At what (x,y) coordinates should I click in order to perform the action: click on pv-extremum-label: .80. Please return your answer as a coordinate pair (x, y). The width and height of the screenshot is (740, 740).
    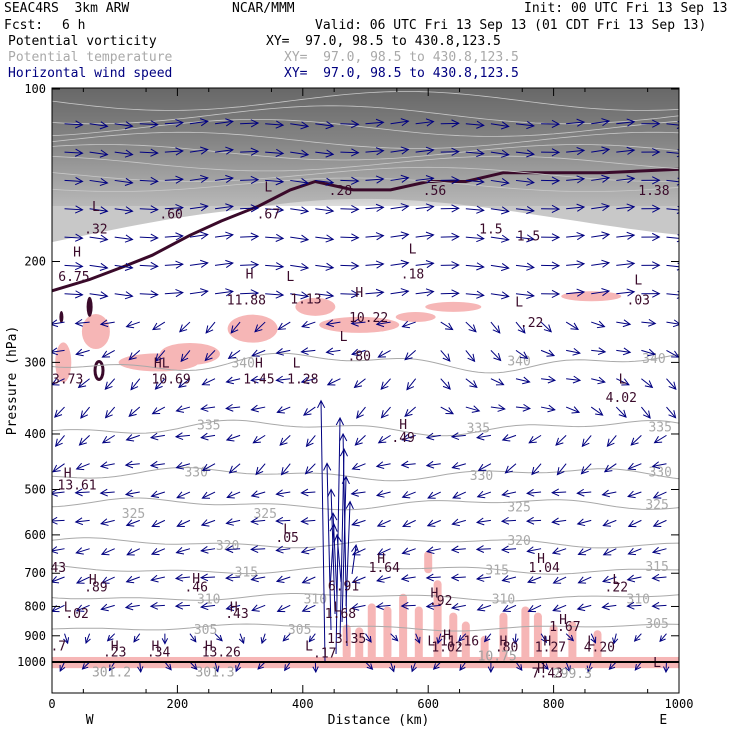
    Looking at the image, I should click on (358, 357).